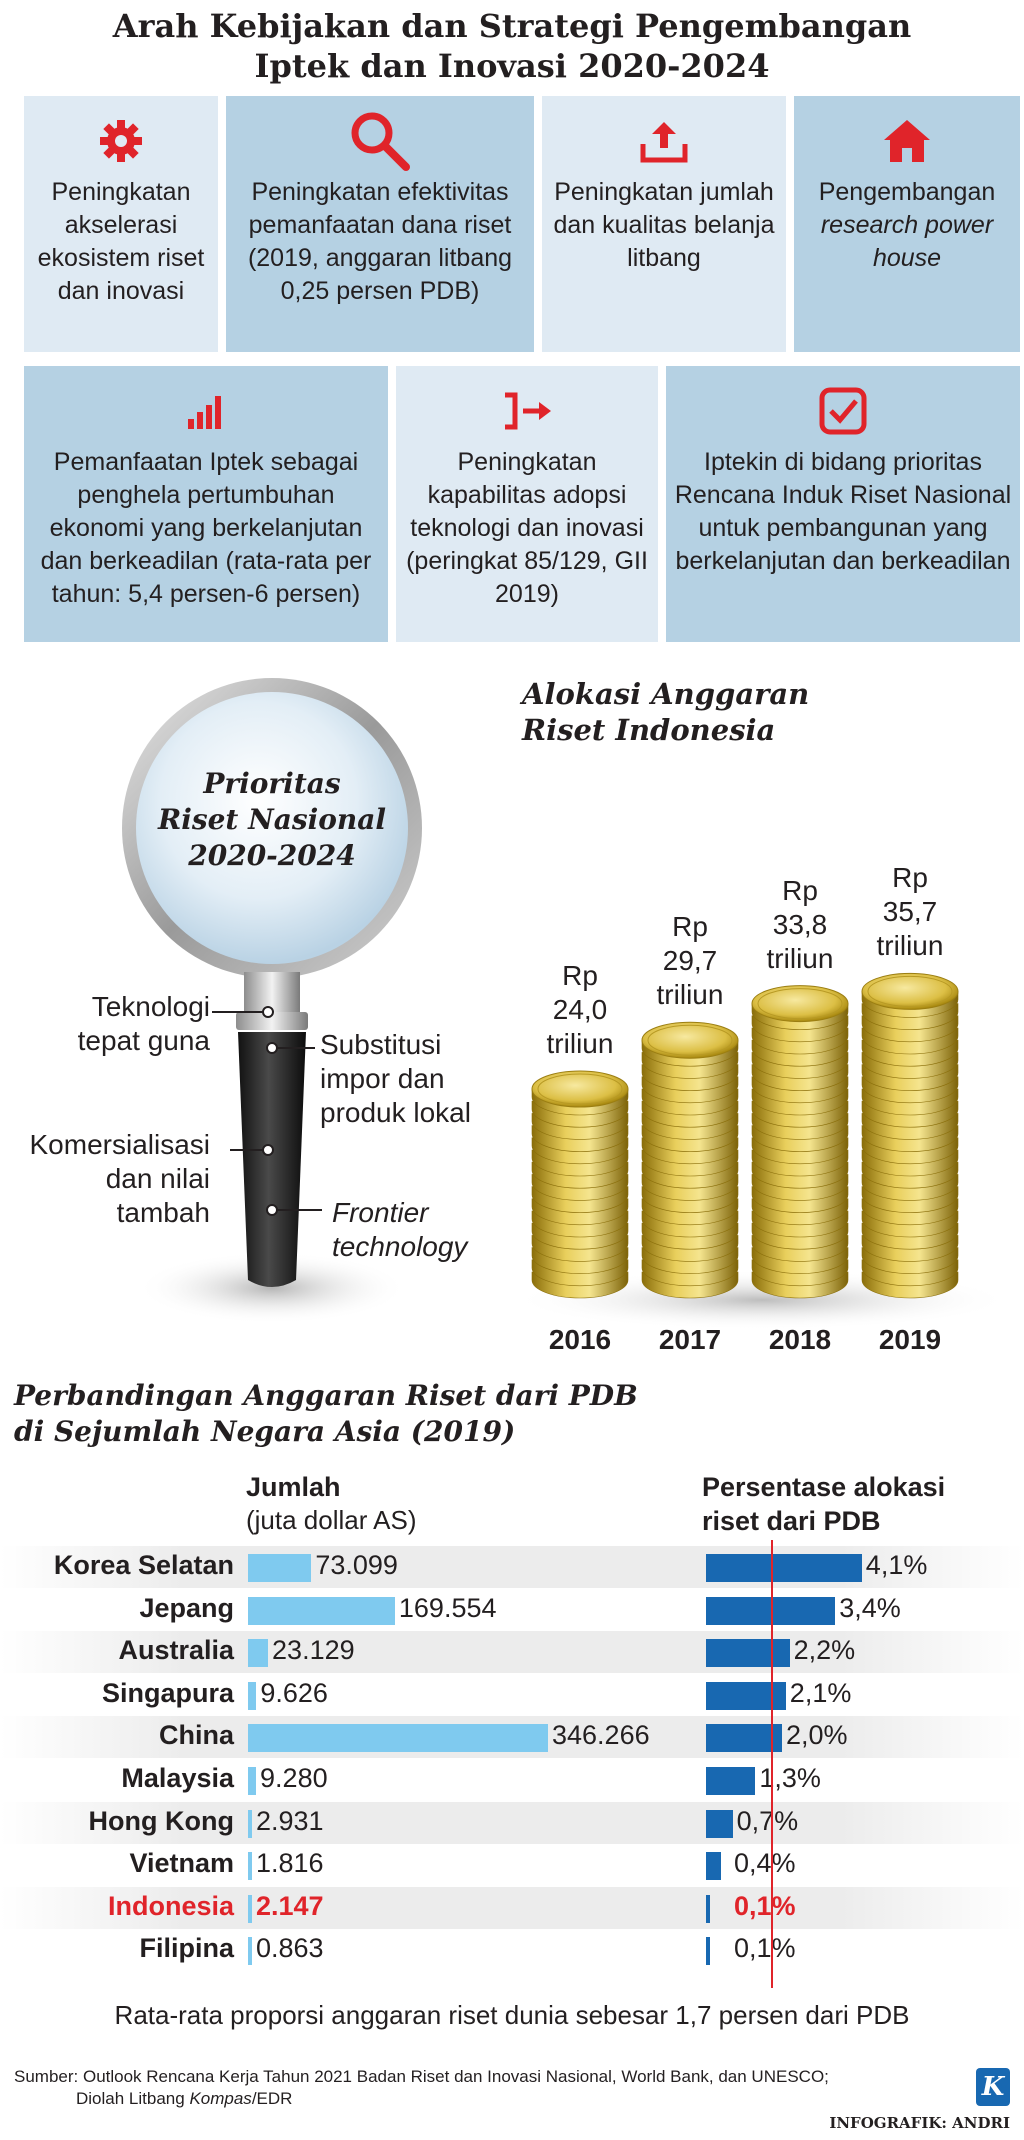 The image size is (1024, 2140). What do you see at coordinates (910, 1339) in the screenshot?
I see `year-label-2019: 2019` at bounding box center [910, 1339].